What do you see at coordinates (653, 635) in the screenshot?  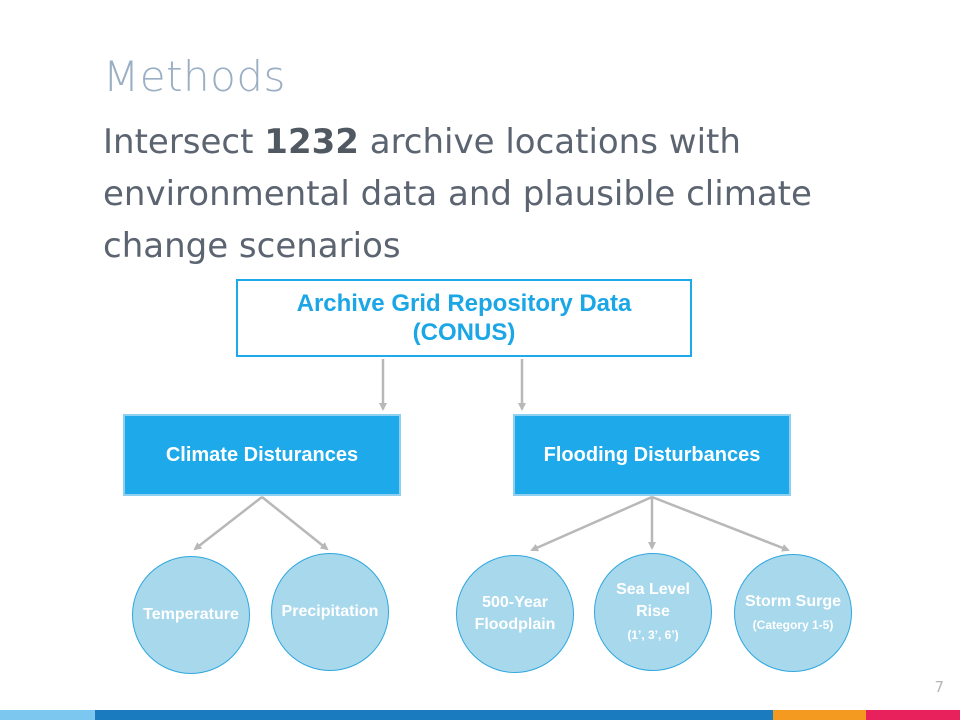 I see `leaf-sea-level-sub: (1’, 3’, 6’)` at bounding box center [653, 635].